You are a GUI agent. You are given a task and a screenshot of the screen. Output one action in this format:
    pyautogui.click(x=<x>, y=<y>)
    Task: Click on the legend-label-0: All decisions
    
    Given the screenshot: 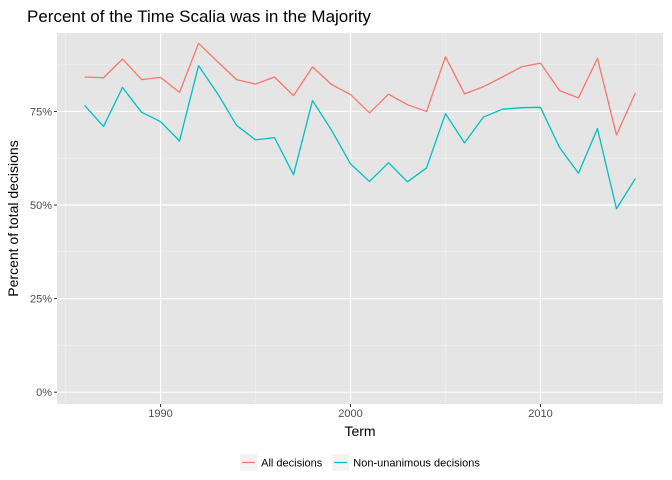 What is the action you would take?
    pyautogui.click(x=292, y=464)
    